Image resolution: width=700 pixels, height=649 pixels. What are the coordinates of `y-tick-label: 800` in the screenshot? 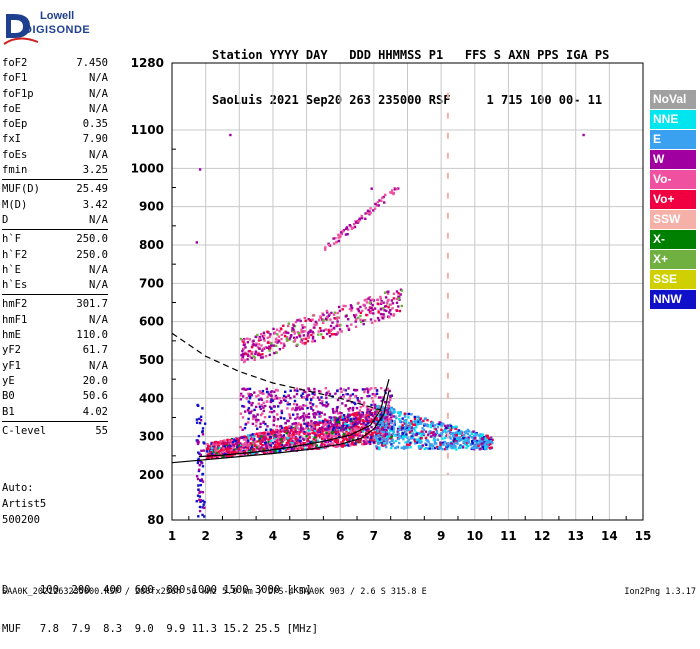 It's located at (151, 245).